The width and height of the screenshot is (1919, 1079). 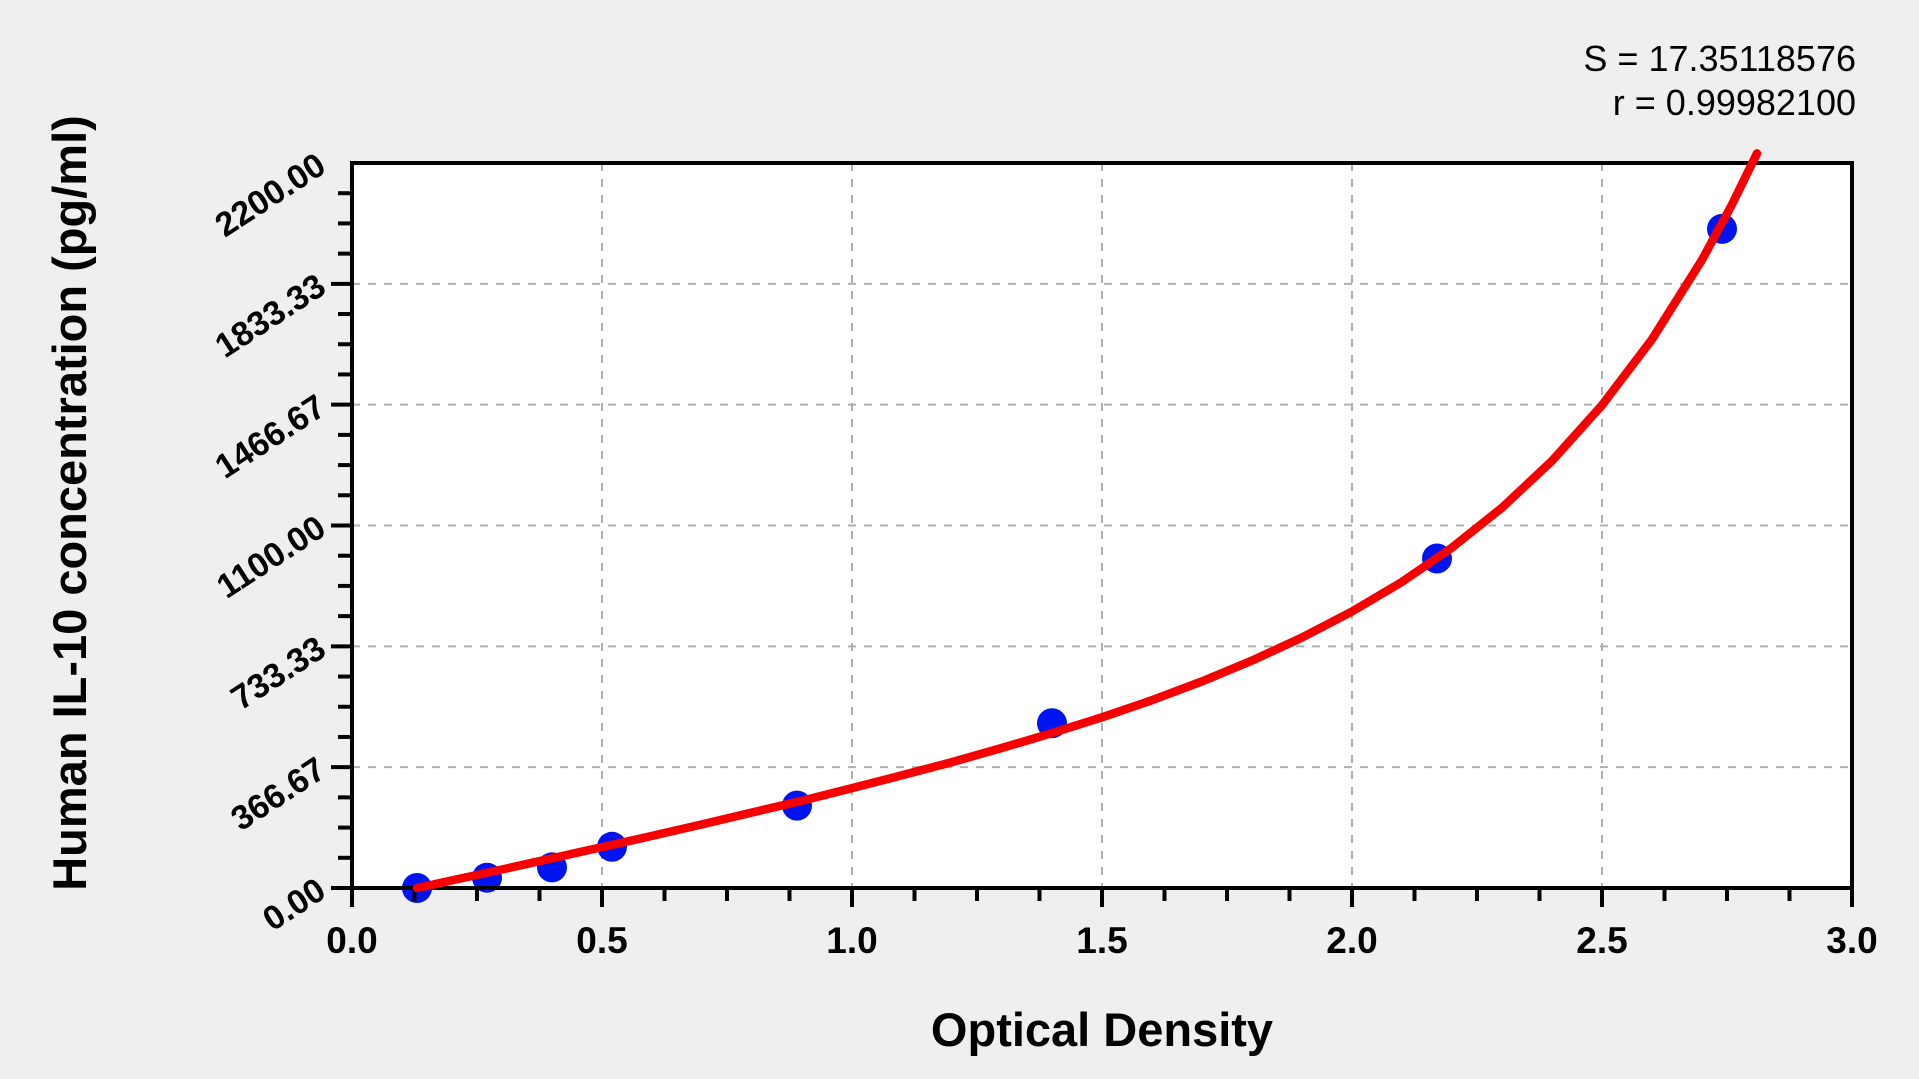 I want to click on x-tick-label: 2.0, so click(x=1351, y=940).